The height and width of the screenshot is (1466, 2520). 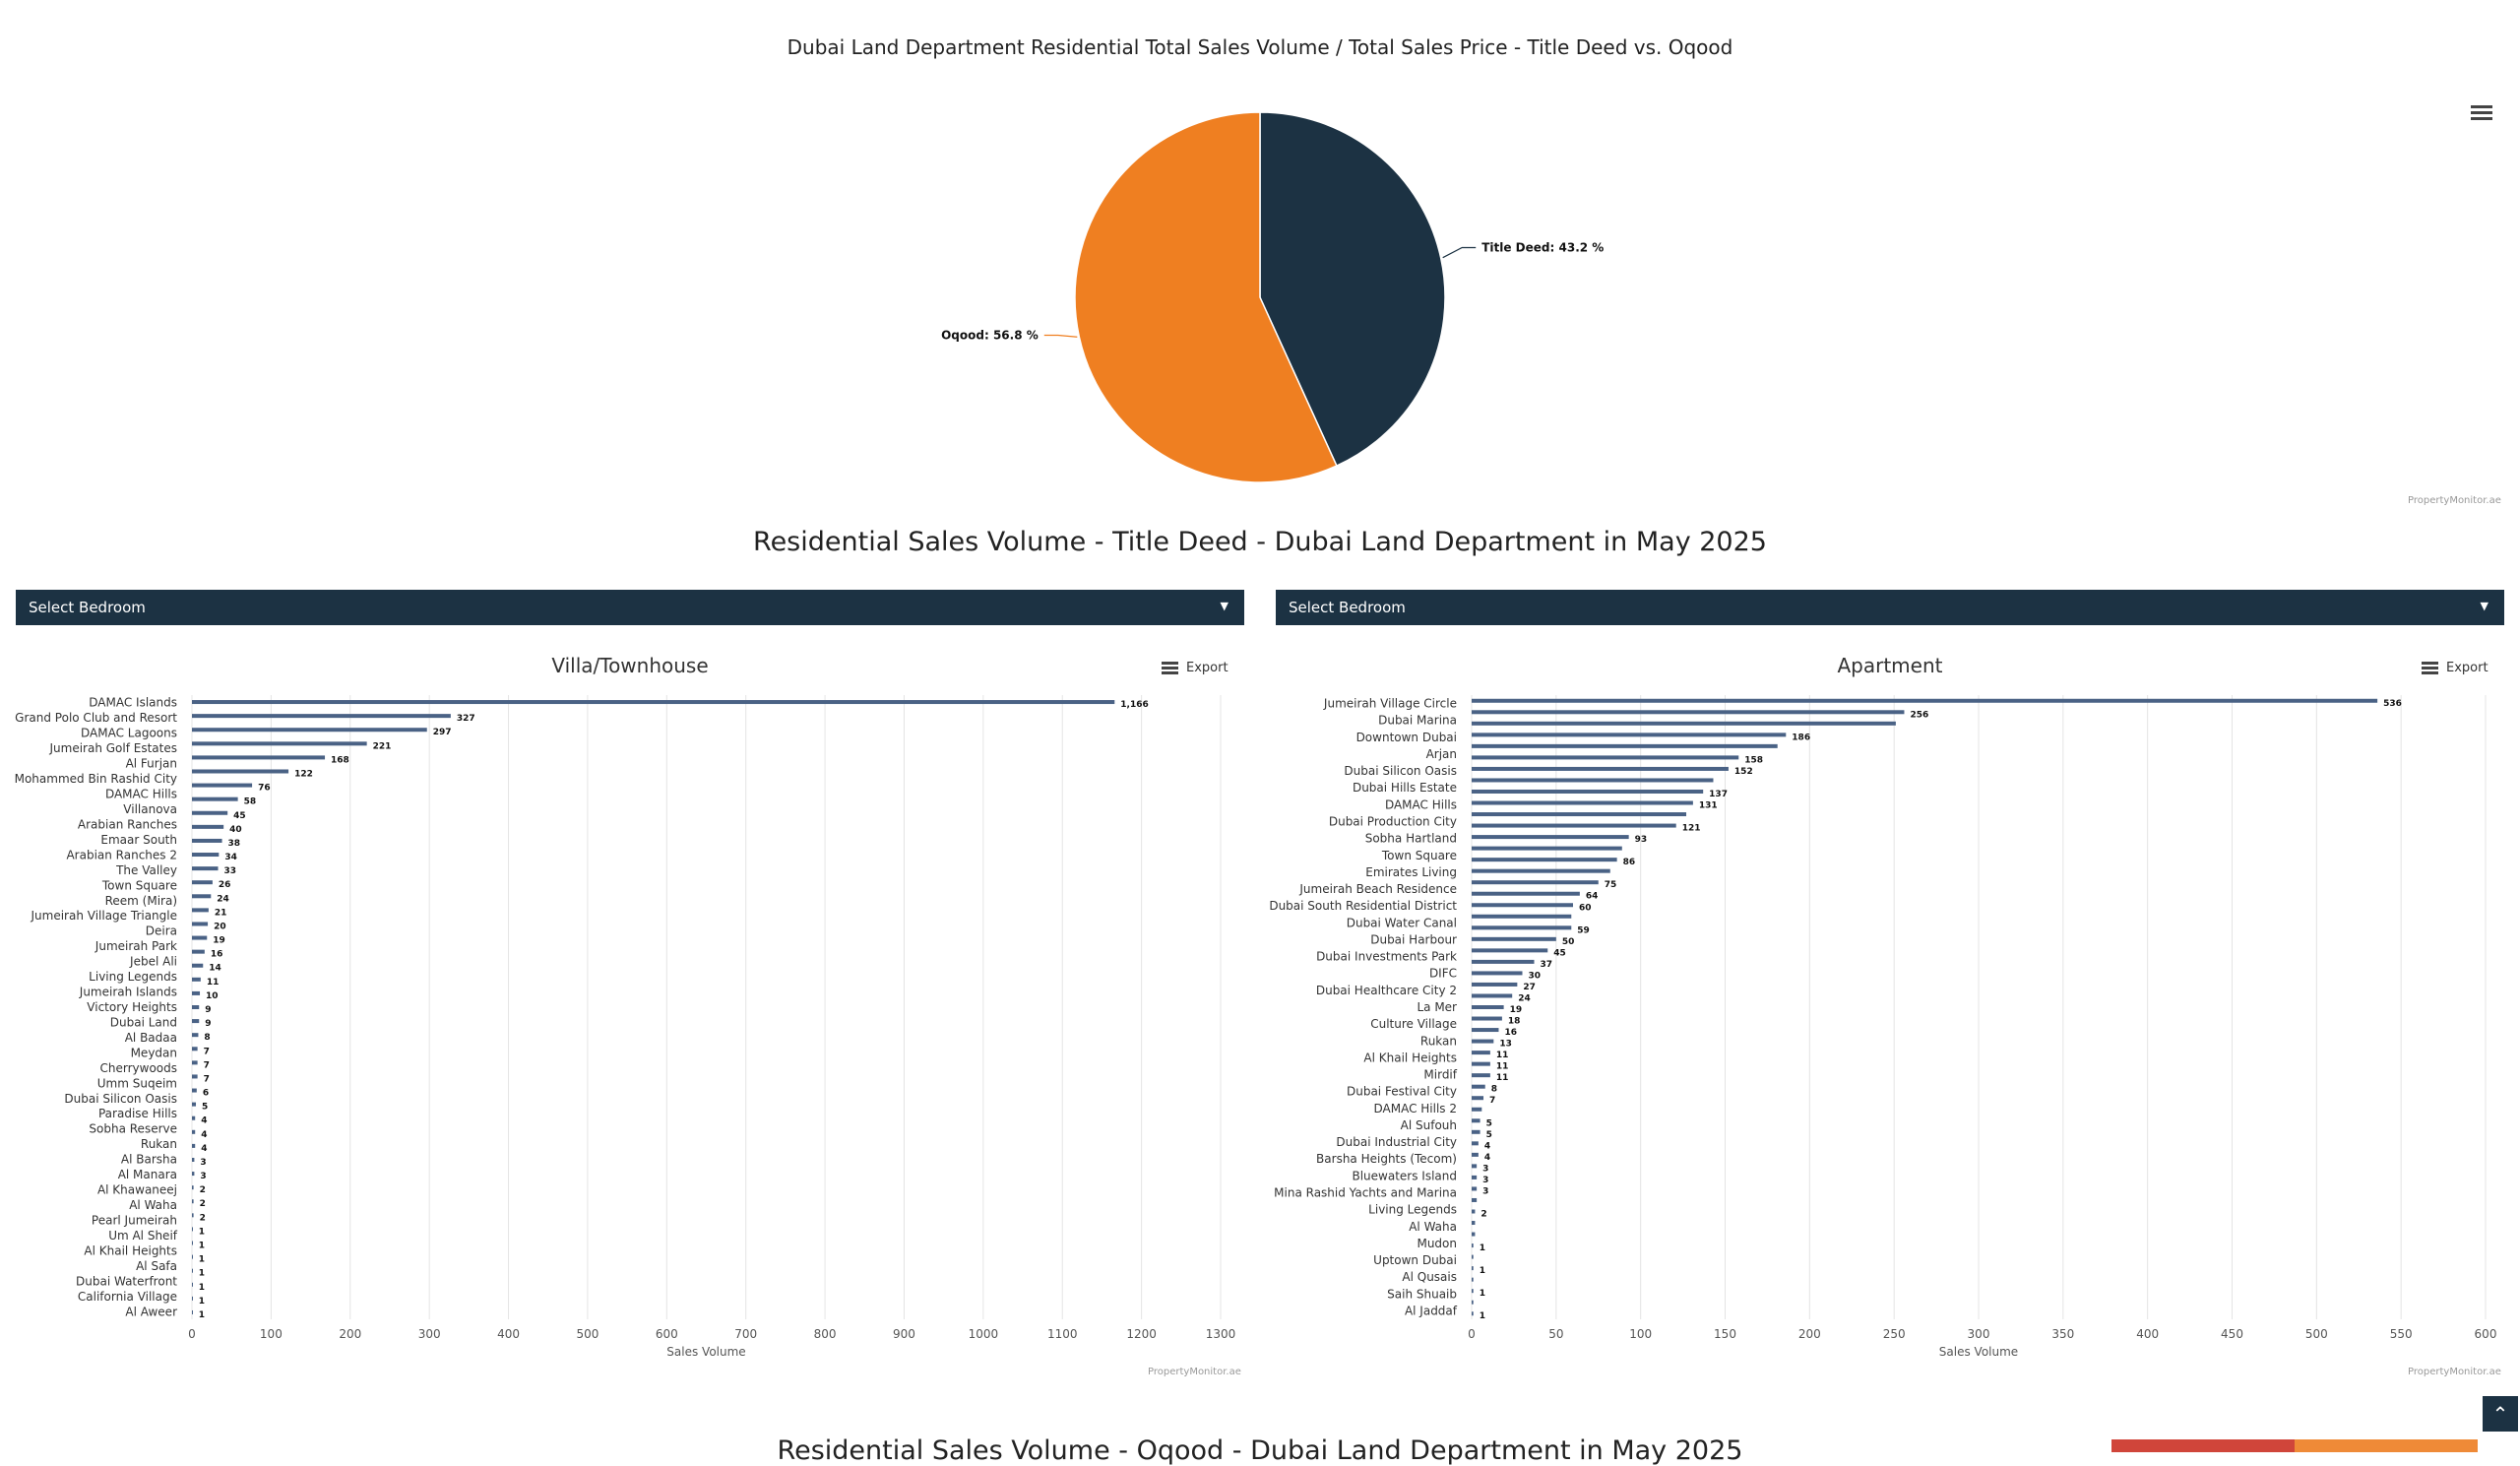 I want to click on x-tick-label: 300, so click(x=1979, y=1334).